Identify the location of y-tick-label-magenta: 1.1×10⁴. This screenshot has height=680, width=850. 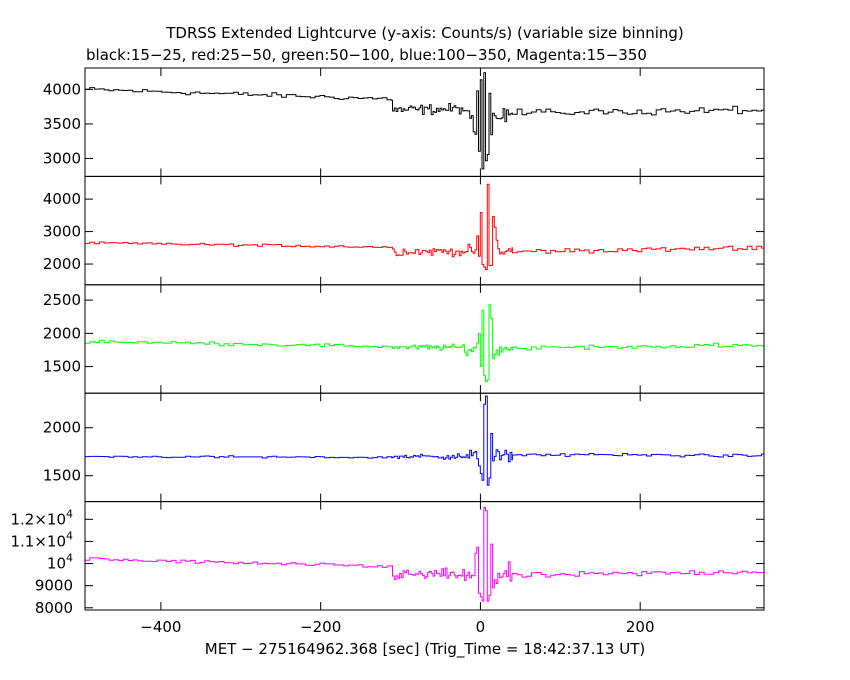
(41, 539).